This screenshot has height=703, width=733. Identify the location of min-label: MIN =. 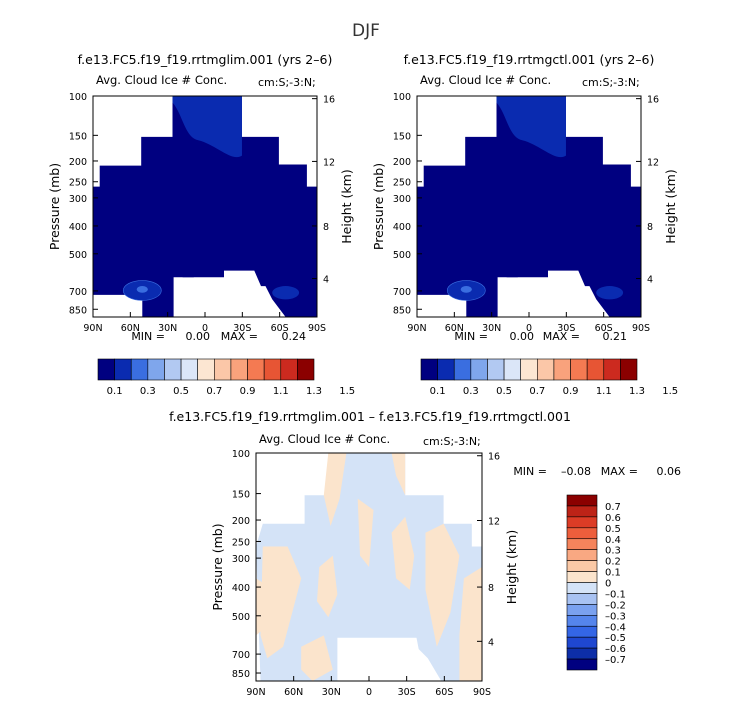
(471, 336).